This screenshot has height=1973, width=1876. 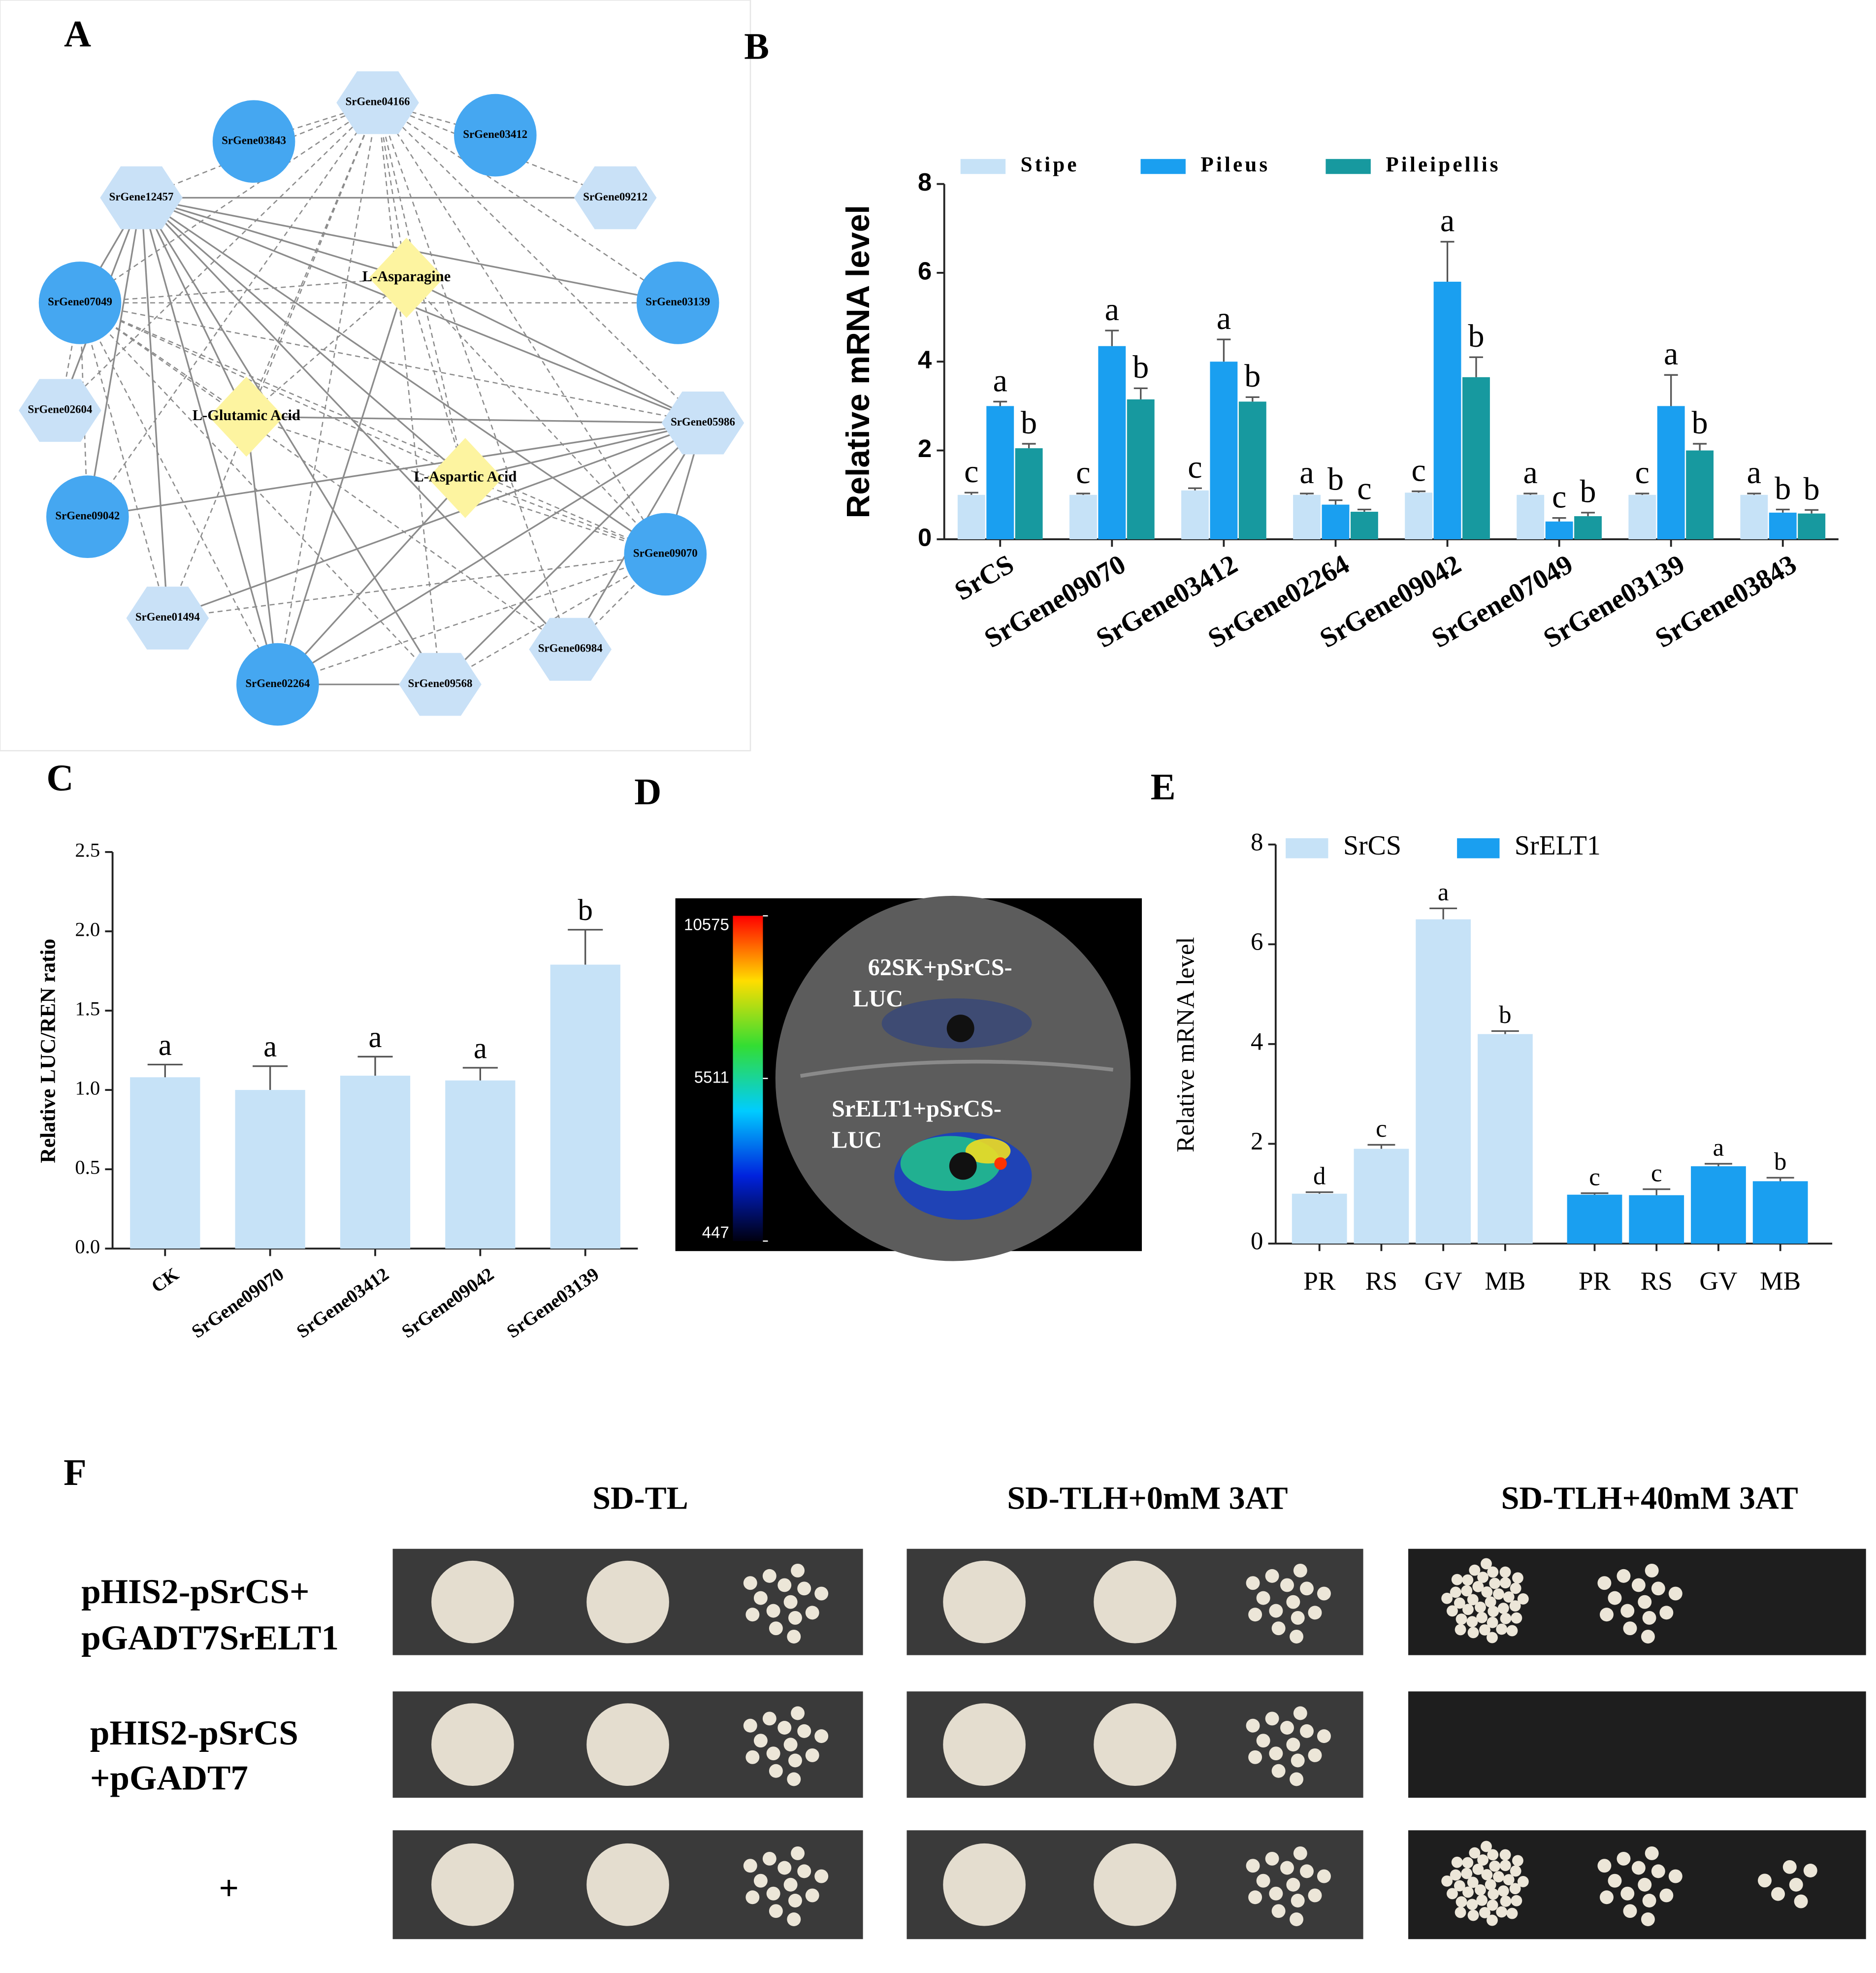 I want to click on y-axis-label: Relative LUC/REN ratio, so click(x=49, y=1051).